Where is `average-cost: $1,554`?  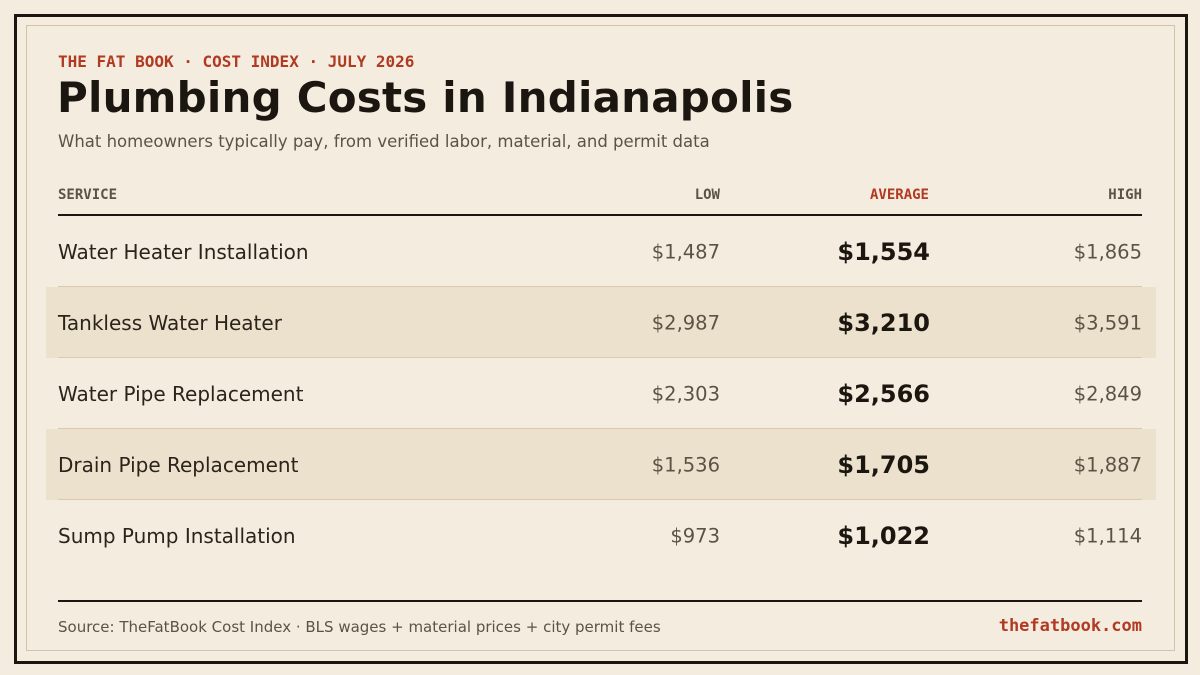
average-cost: $1,554 is located at coordinates (883, 251).